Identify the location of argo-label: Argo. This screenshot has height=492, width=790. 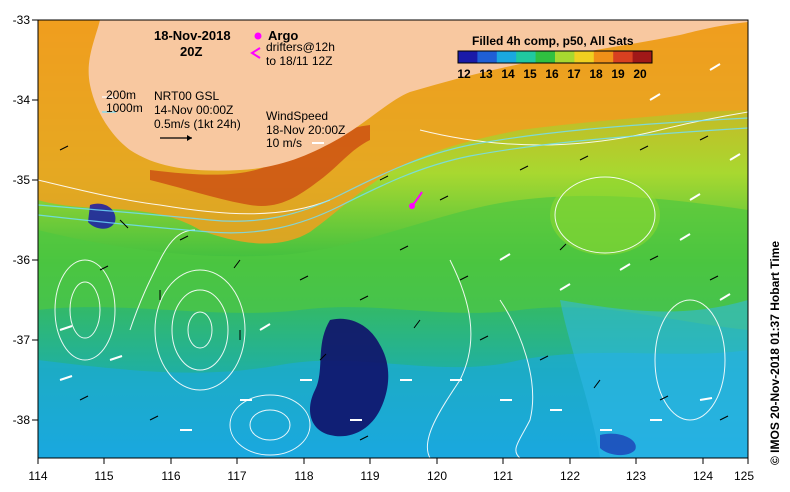
(283, 35).